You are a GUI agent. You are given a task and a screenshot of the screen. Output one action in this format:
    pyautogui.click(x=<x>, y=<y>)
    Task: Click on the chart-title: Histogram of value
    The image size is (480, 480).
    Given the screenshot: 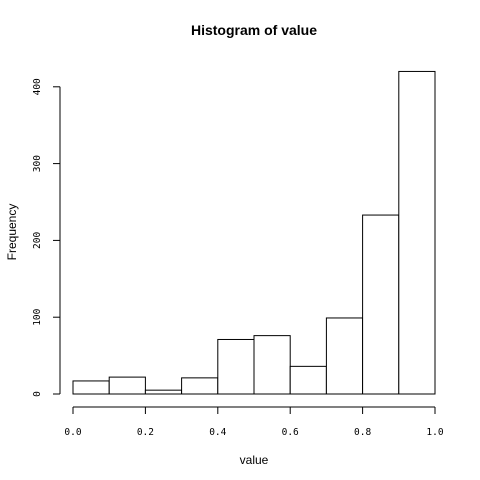 What is the action you would take?
    pyautogui.click(x=254, y=30)
    